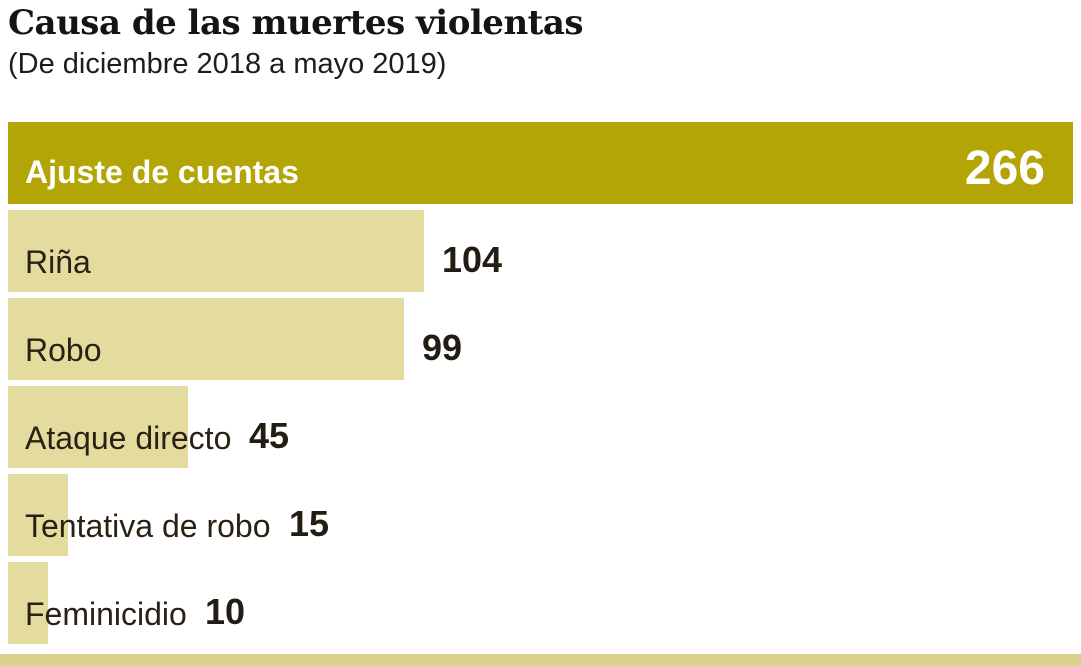 Image resolution: width=1081 pixels, height=666 pixels. Describe the element at coordinates (225, 611) in the screenshot. I see `bar-value: 10` at that location.